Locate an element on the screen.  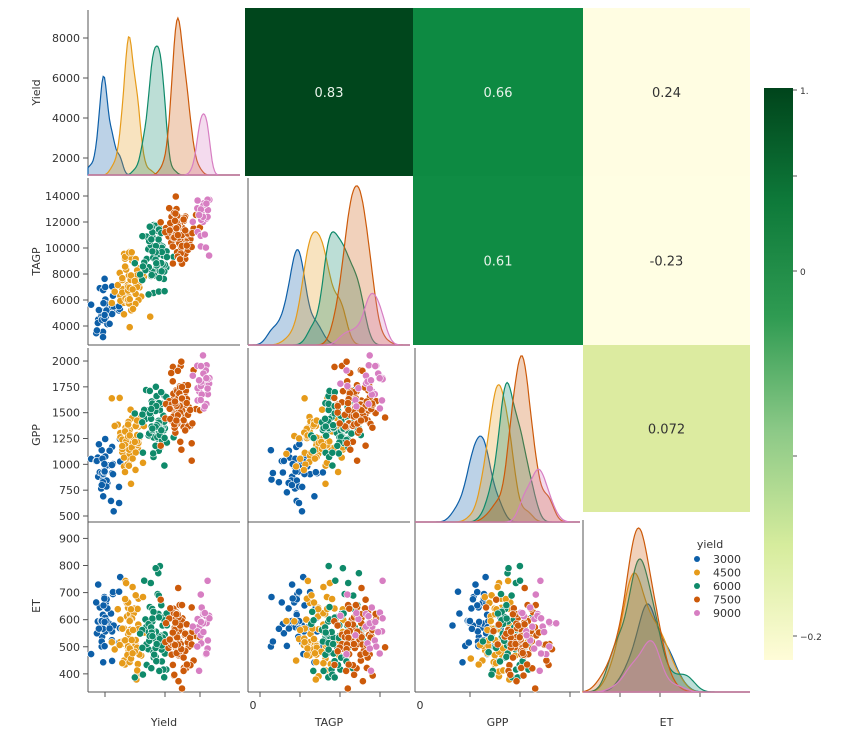
correlation-label: 0.24 is located at coordinates (666, 93).